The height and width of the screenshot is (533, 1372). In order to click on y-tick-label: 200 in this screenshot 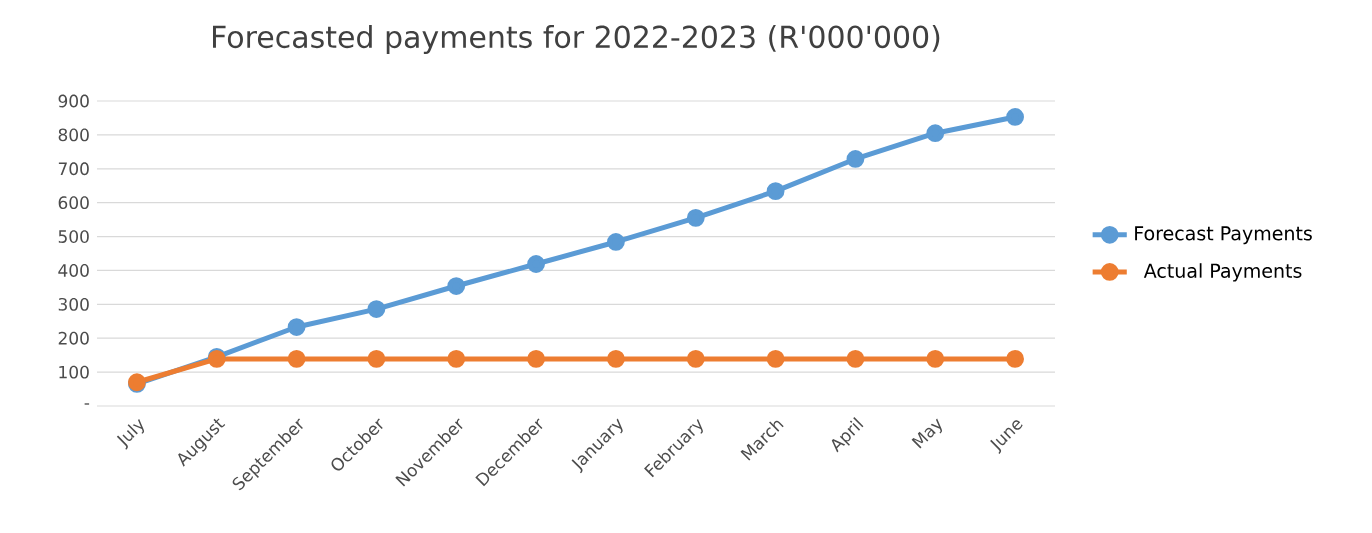, I will do `click(73, 338)`.